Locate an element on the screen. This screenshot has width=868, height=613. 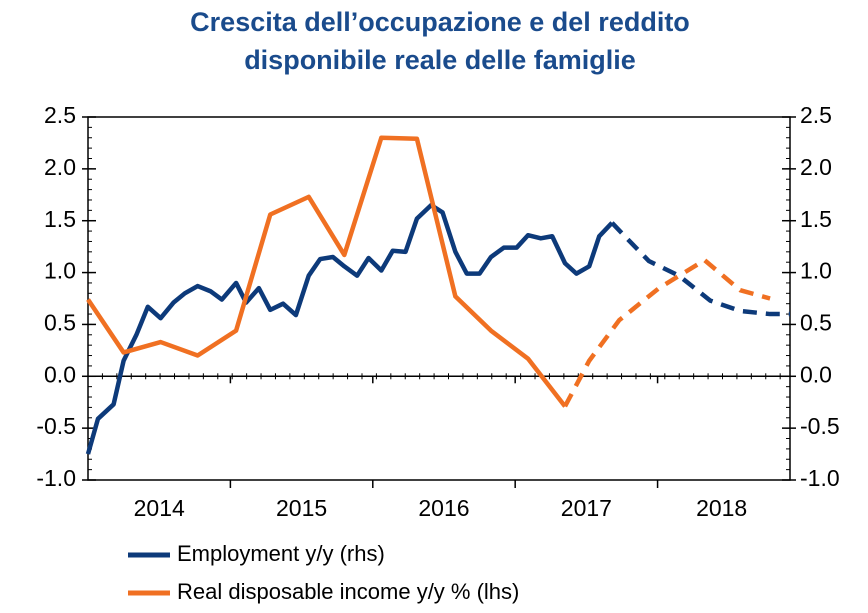
y-tick-label: 1.0 is located at coordinates (60, 271).